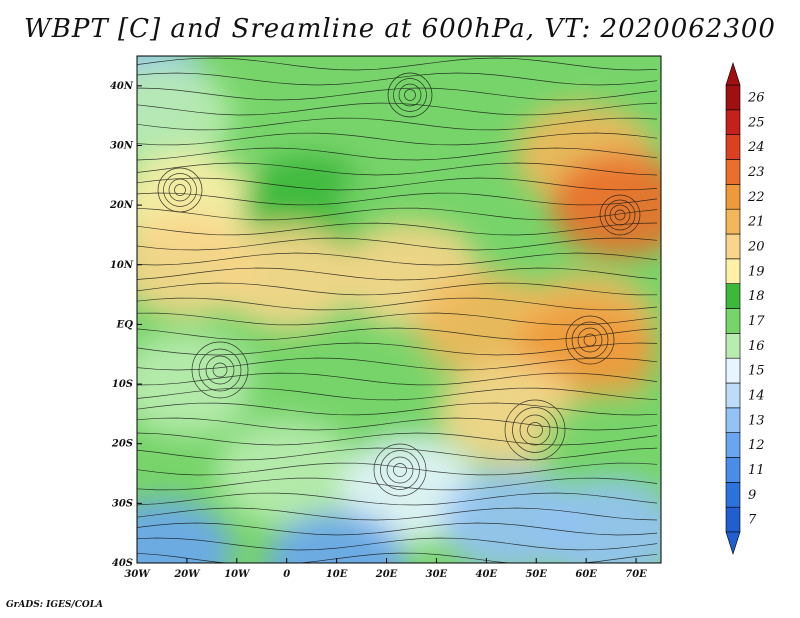 The width and height of the screenshot is (800, 618). I want to click on colorbar-label: 22, so click(756, 197).